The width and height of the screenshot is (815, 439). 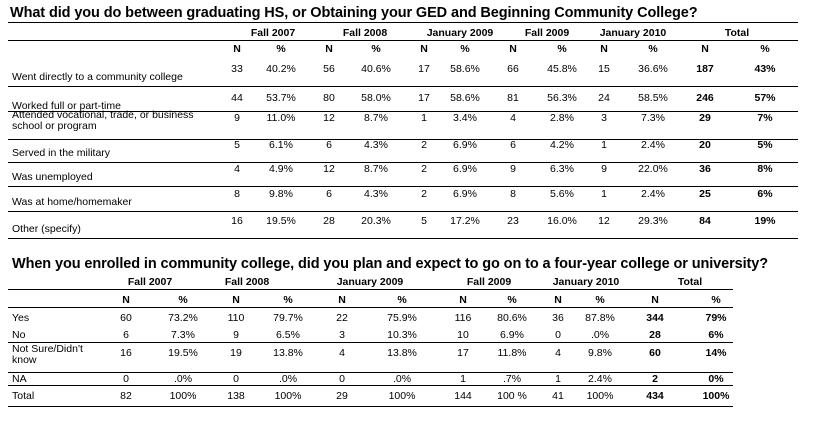 What do you see at coordinates (562, 194) in the screenshot?
I see `pct-cell: 5.6%` at bounding box center [562, 194].